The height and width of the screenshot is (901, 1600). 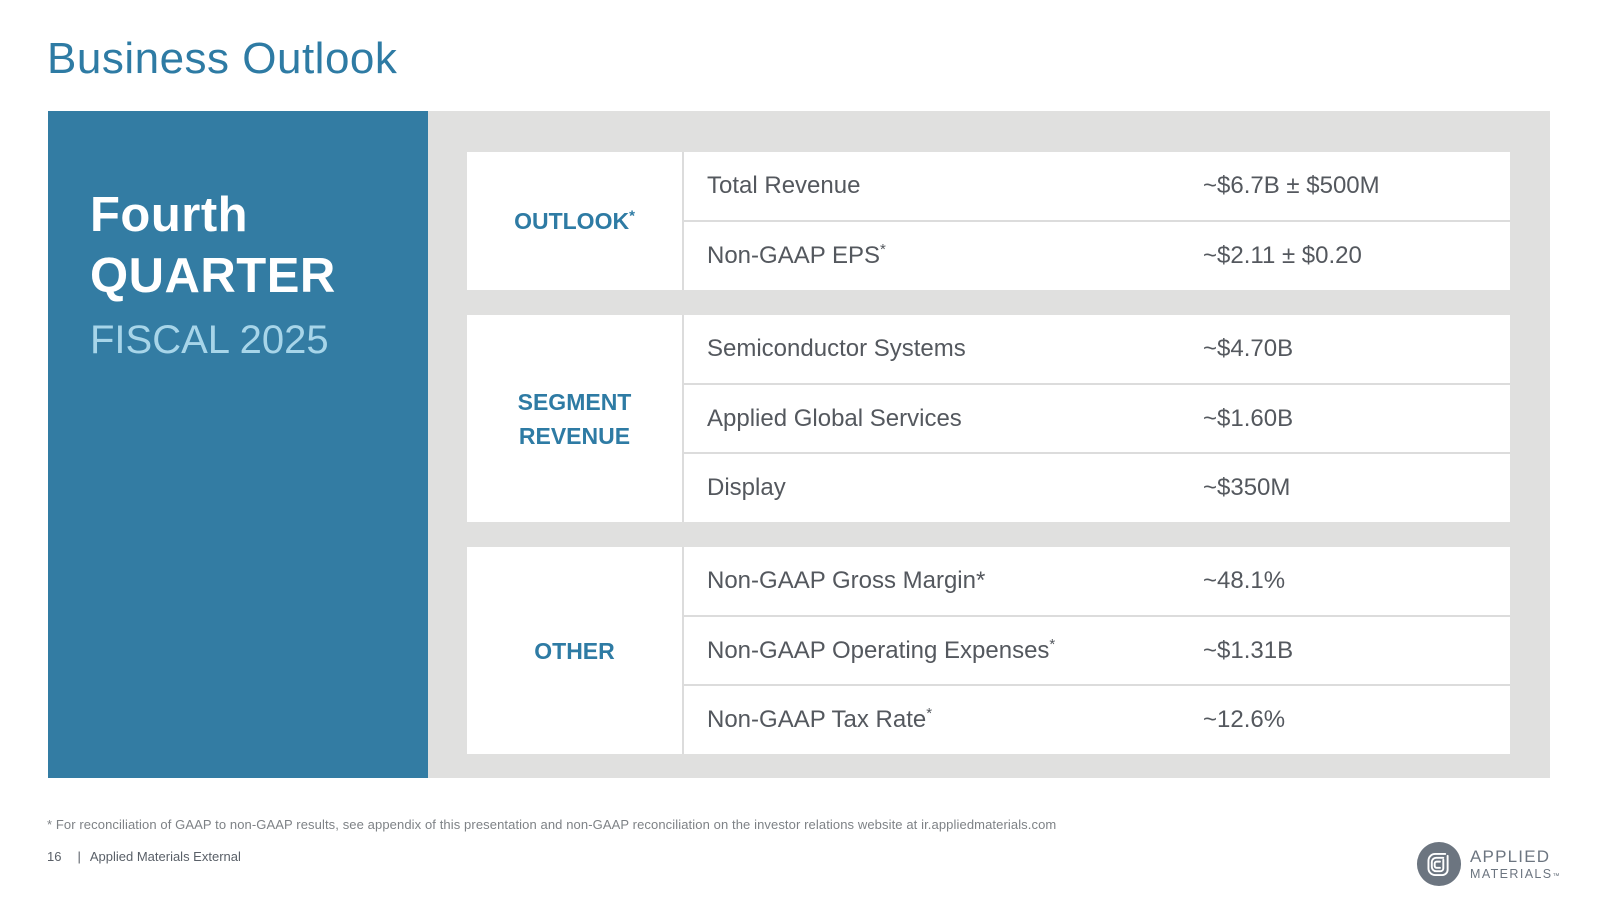 I want to click on trademark-symbol: ™, so click(x=1556, y=876).